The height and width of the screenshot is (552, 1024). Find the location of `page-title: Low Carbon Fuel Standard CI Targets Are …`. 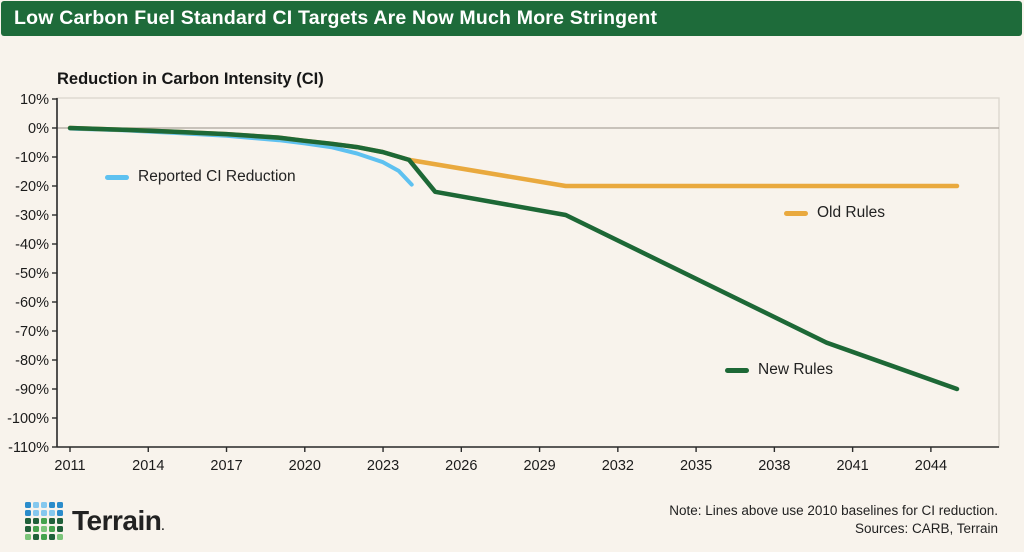

page-title: Low Carbon Fuel Standard CI Targets Are … is located at coordinates (336, 18).